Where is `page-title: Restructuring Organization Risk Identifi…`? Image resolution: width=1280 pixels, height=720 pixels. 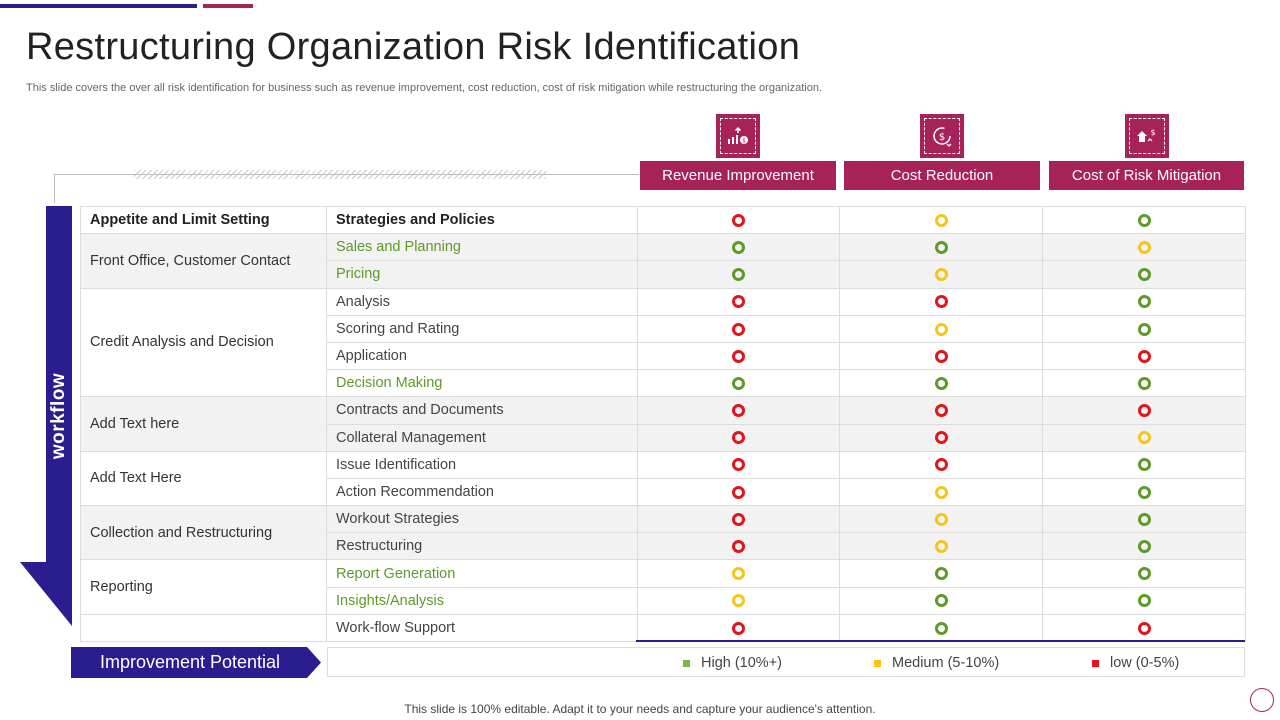
page-title: Restructuring Organization Risk Identifi… is located at coordinates (413, 47).